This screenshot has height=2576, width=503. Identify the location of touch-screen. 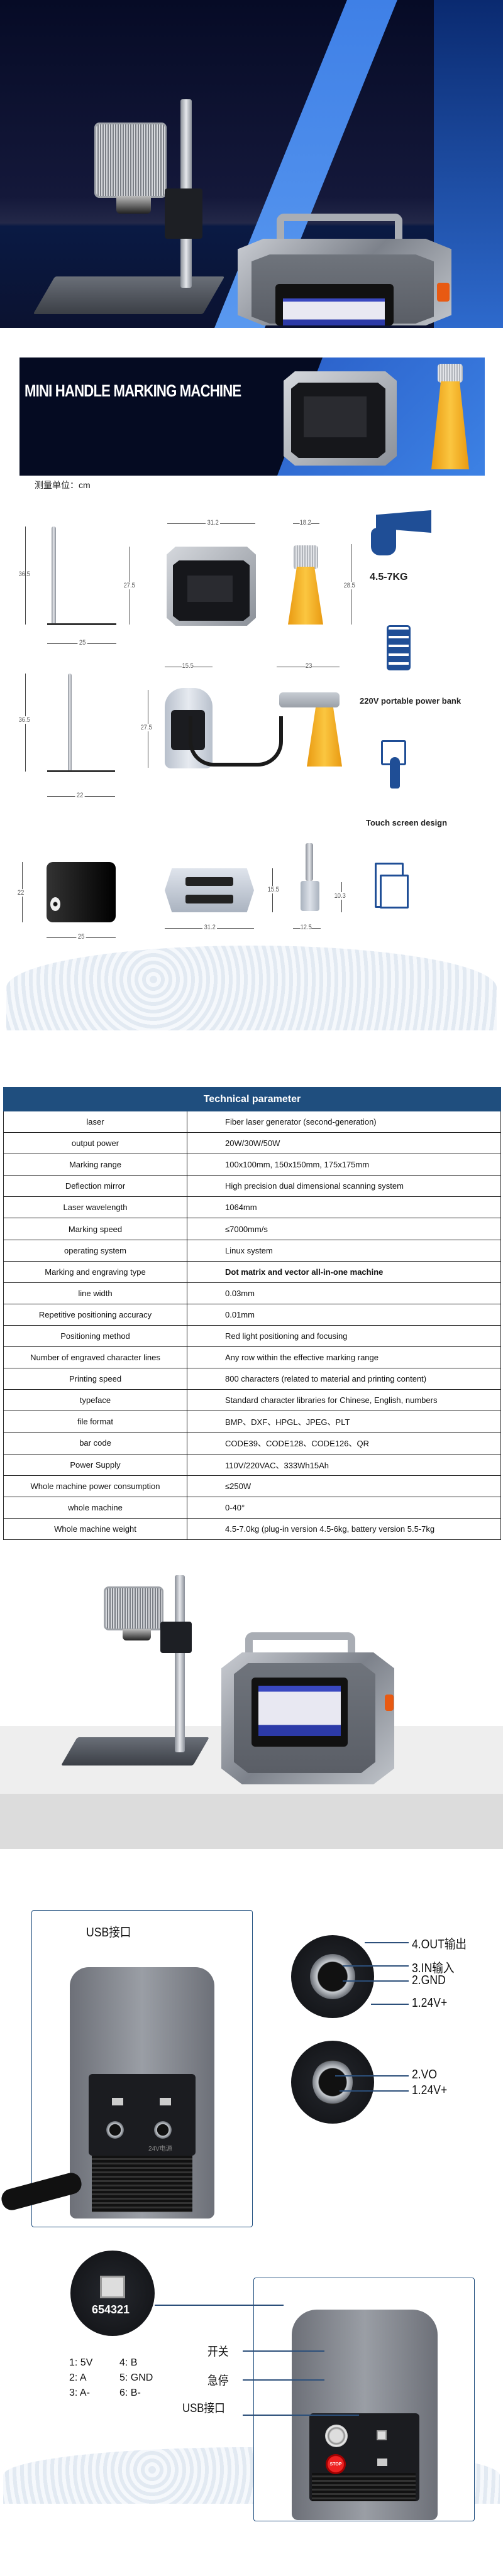
(299, 1711).